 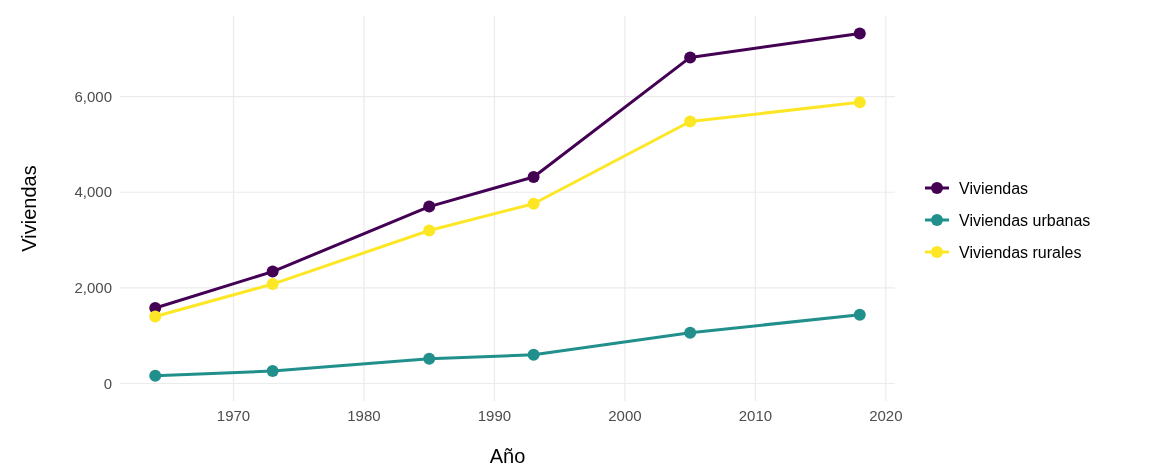 I want to click on legend-label: Viviendas, so click(x=994, y=188).